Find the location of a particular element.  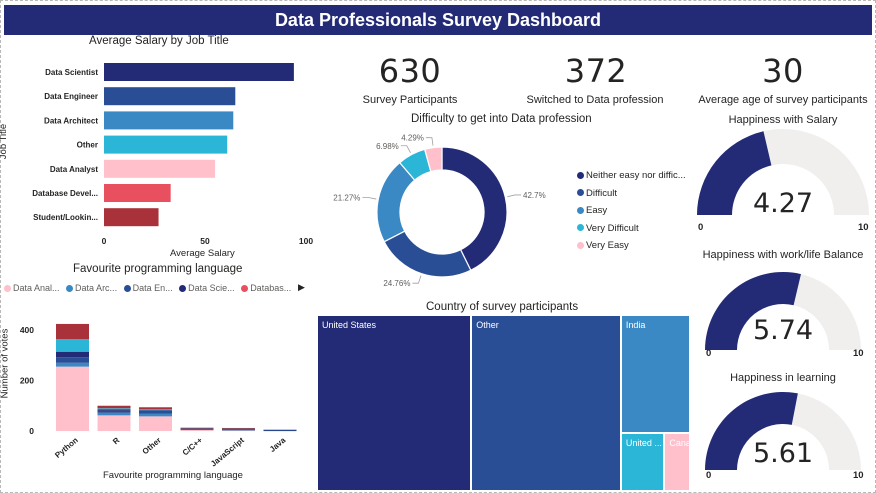

legend-next-arrow-icon: ▶ is located at coordinates (301, 287).